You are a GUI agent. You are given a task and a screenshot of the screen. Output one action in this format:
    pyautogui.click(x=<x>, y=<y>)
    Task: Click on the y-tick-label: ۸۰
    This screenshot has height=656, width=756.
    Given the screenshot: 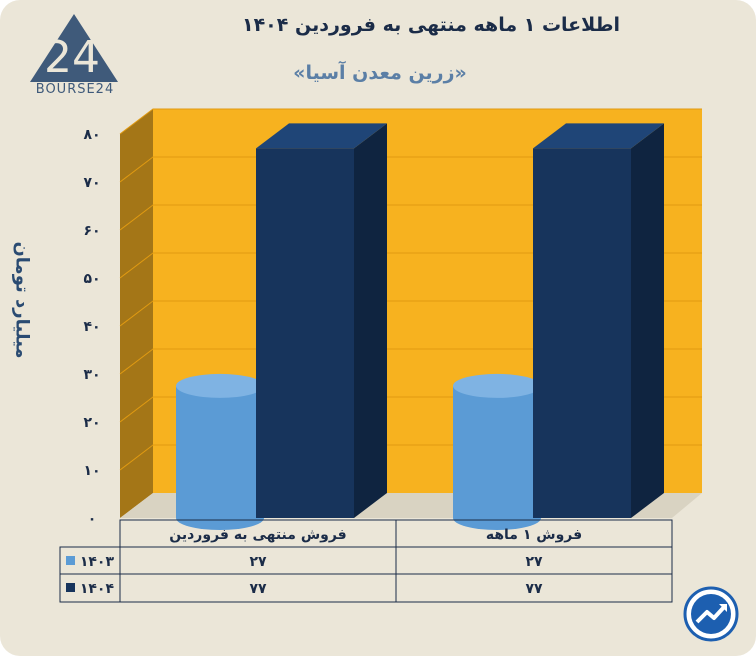 What is the action you would take?
    pyautogui.click(x=91, y=135)
    